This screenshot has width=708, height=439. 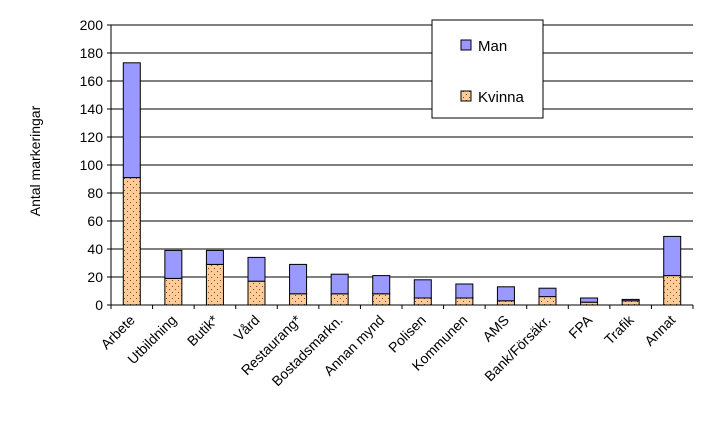 What do you see at coordinates (92, 137) in the screenshot?
I see `y-tick-label: 120` at bounding box center [92, 137].